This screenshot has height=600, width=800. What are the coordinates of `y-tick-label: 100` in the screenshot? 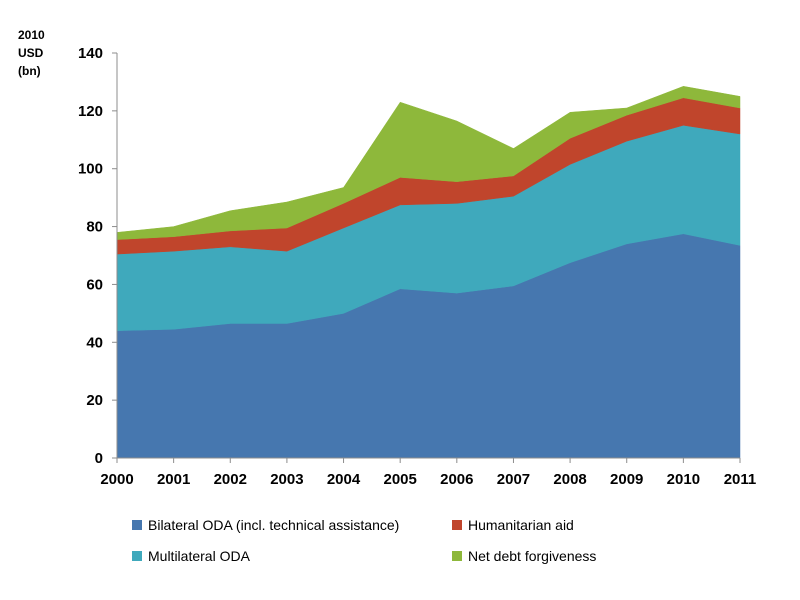 It's located at (90, 169).